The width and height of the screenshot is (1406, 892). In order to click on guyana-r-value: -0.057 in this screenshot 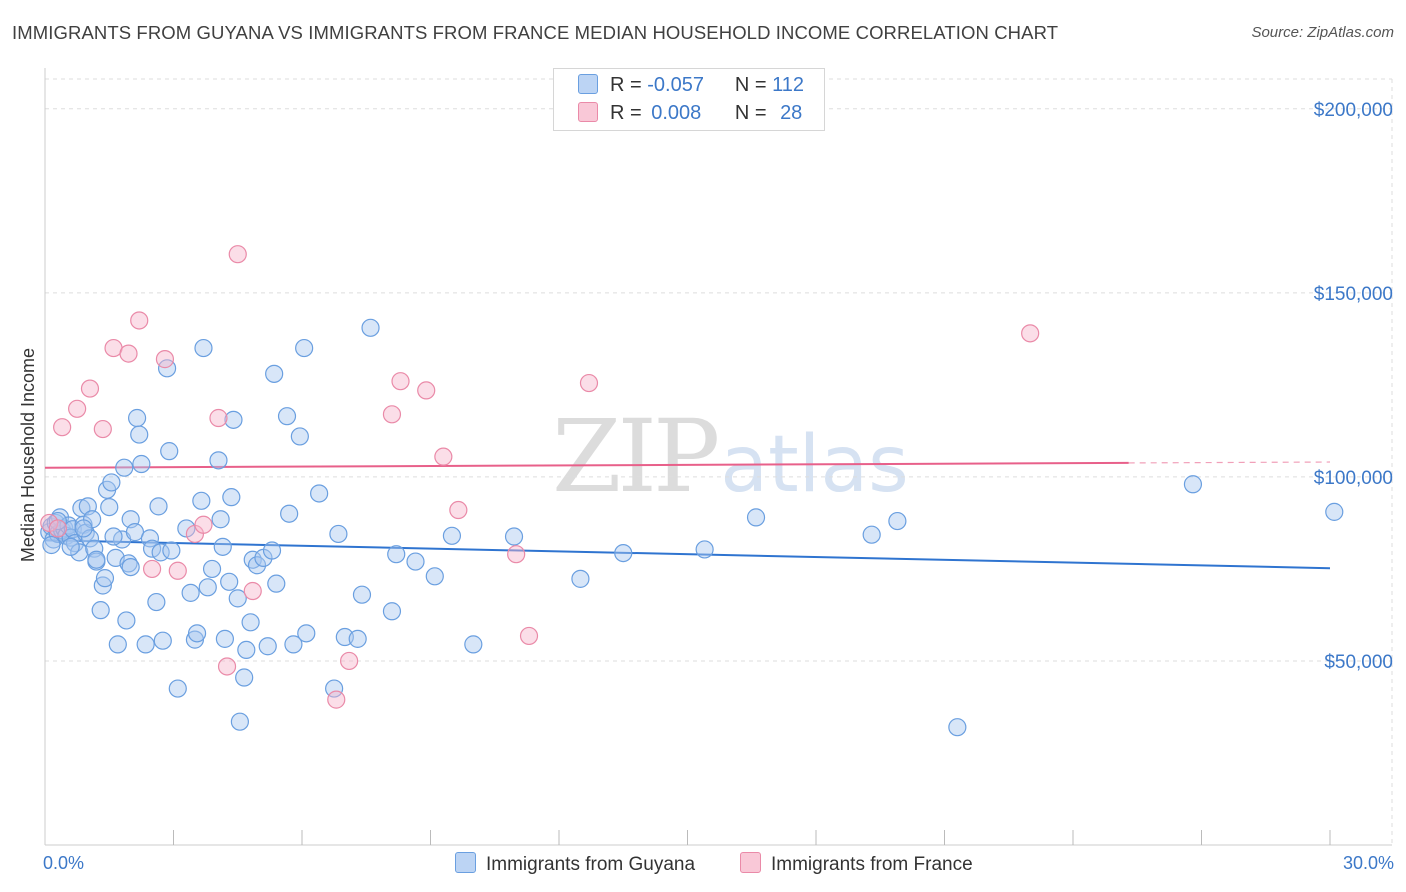, I will do `click(675, 85)`.